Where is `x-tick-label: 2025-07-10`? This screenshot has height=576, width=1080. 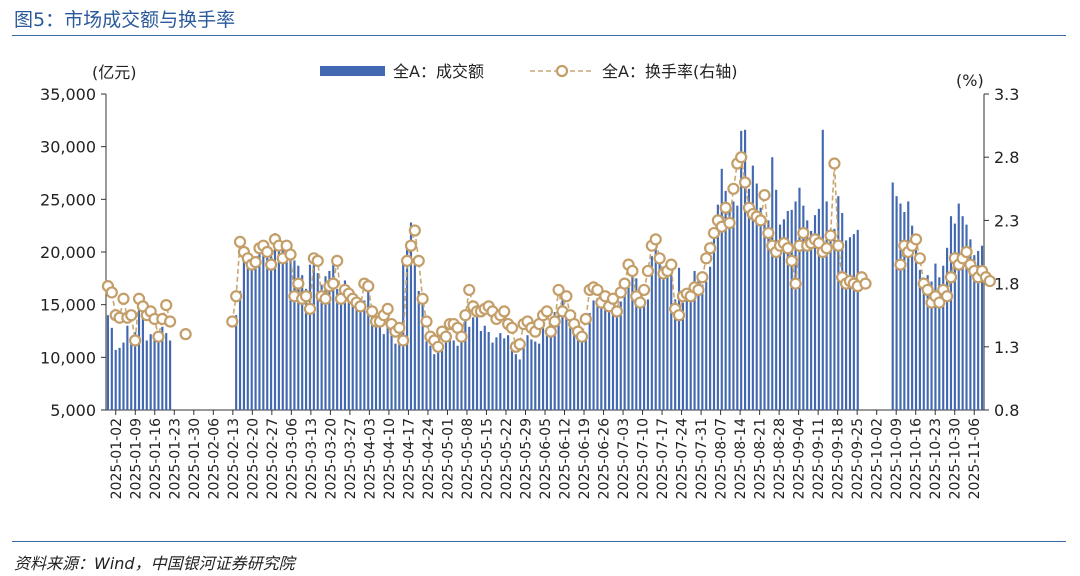
x-tick-label: 2025-07-10 is located at coordinates (644, 458).